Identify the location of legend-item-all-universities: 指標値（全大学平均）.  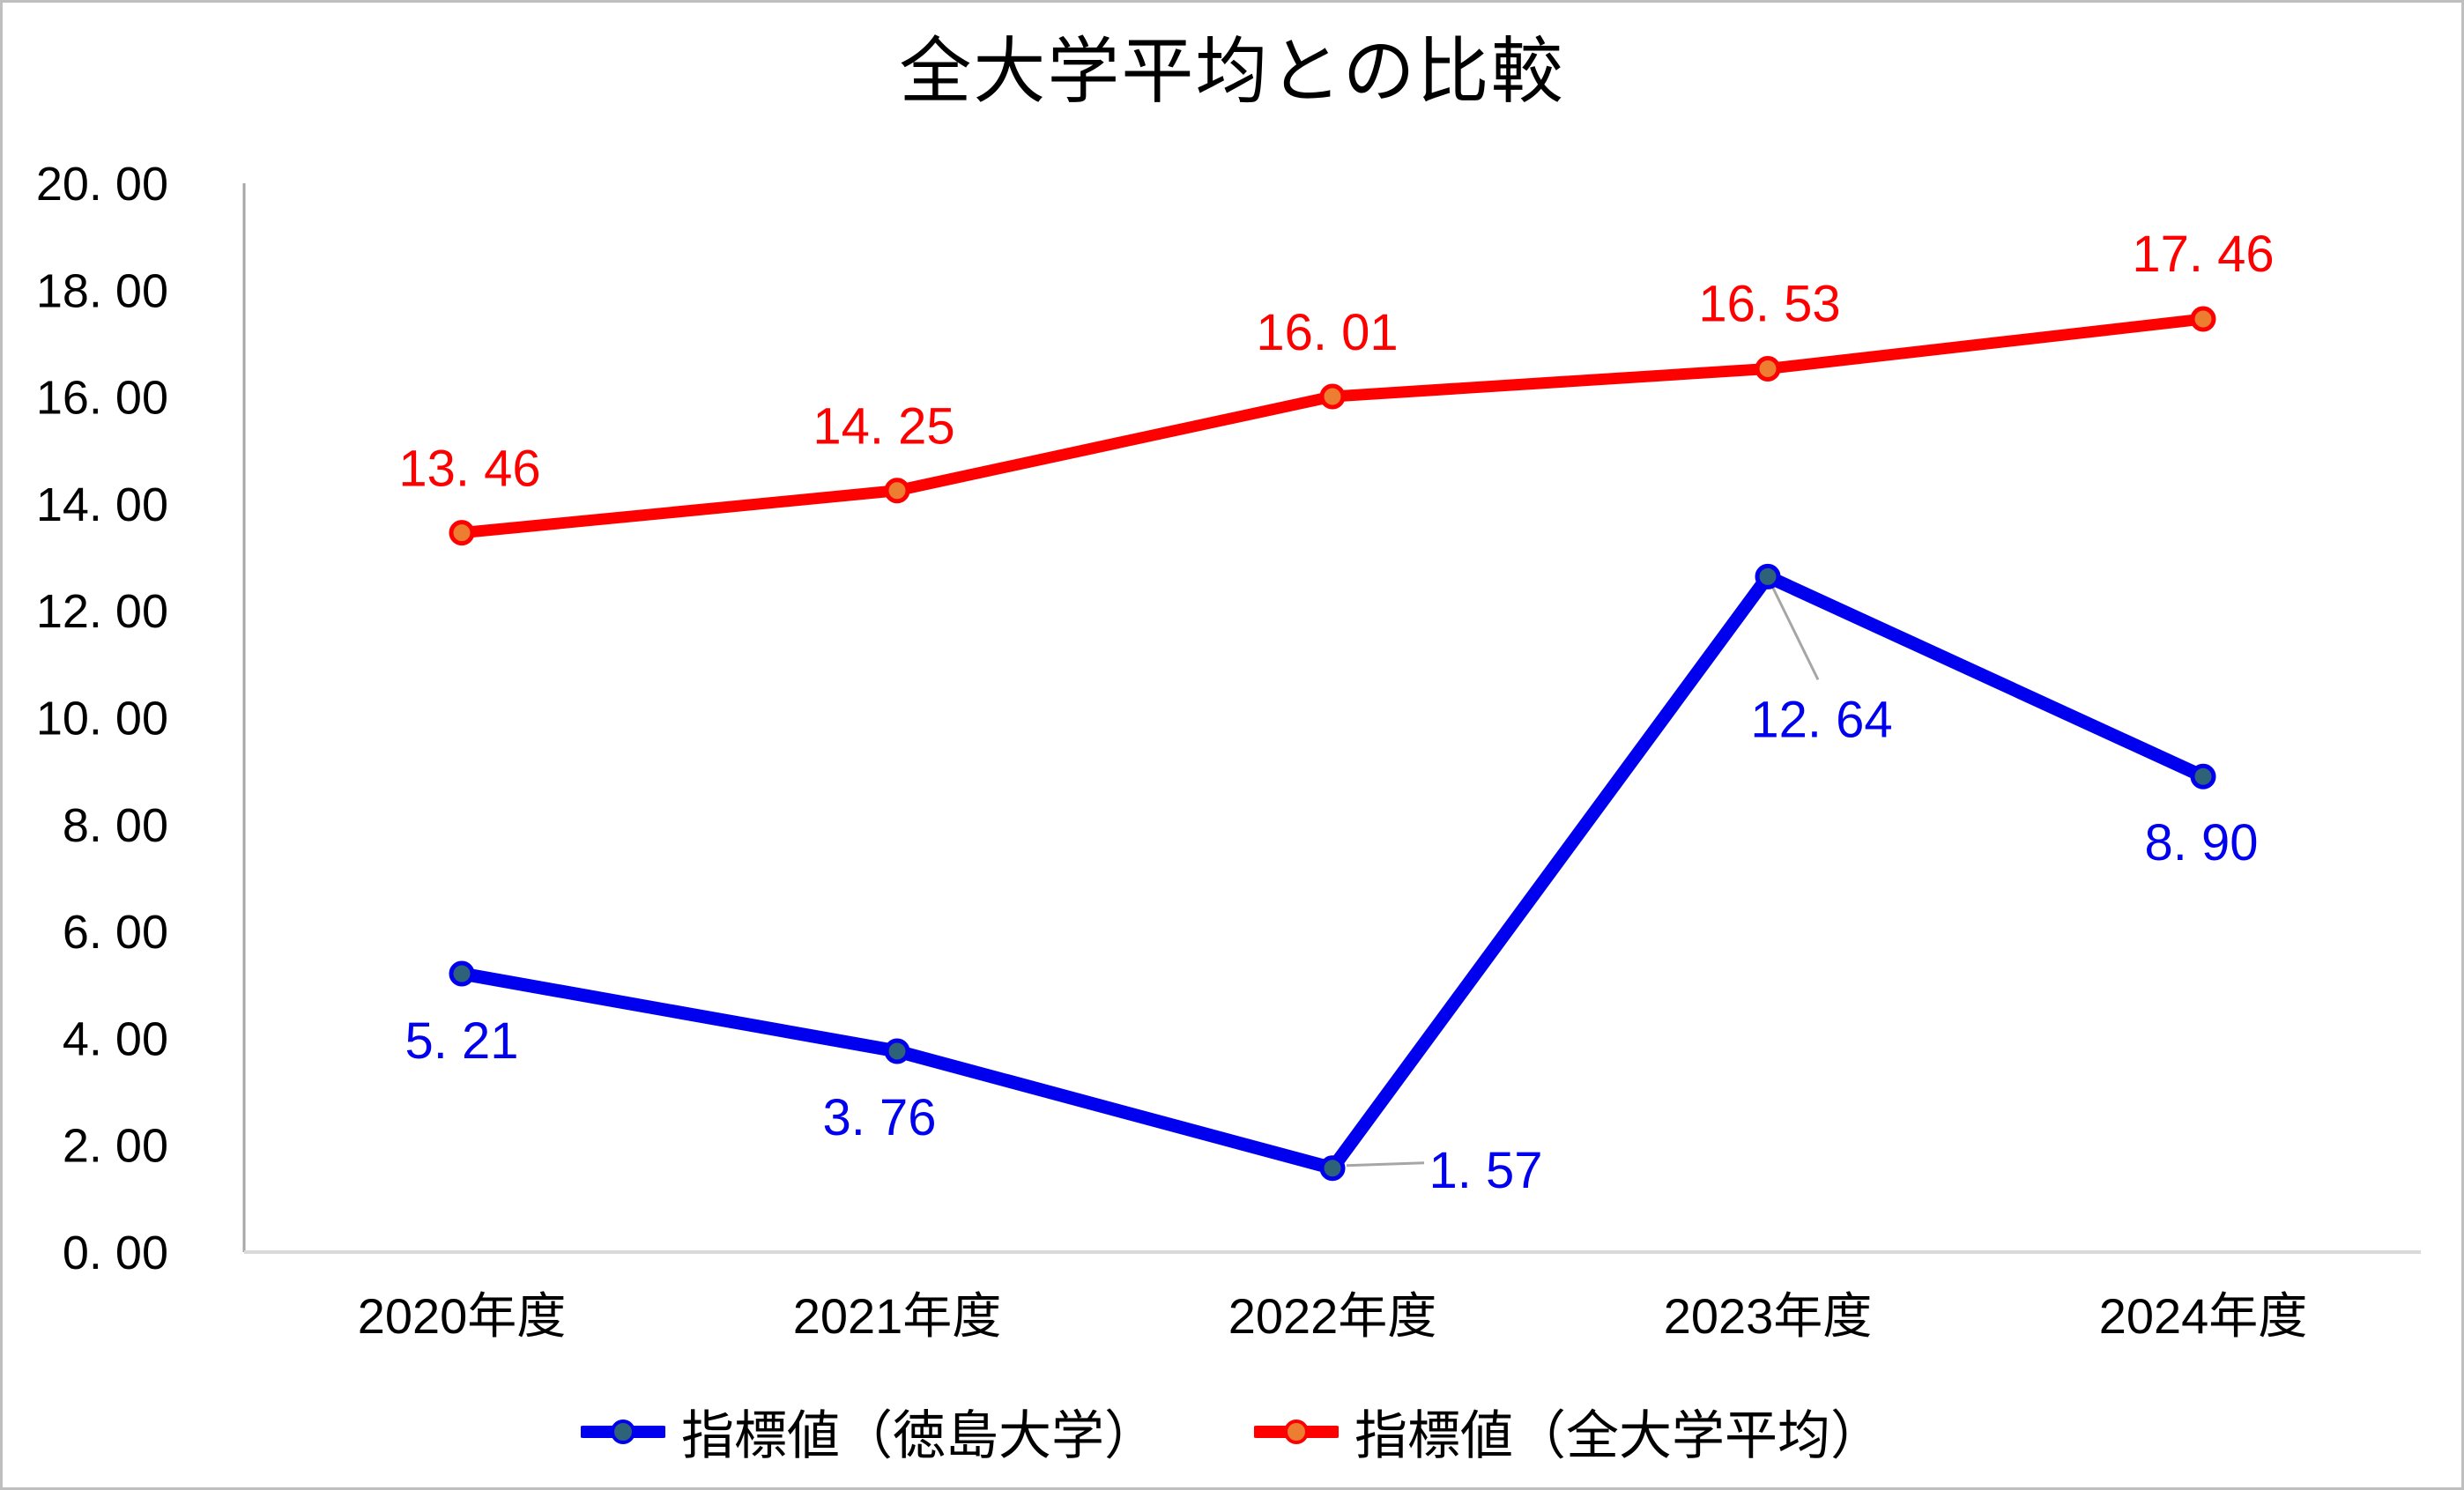
(1569, 1431).